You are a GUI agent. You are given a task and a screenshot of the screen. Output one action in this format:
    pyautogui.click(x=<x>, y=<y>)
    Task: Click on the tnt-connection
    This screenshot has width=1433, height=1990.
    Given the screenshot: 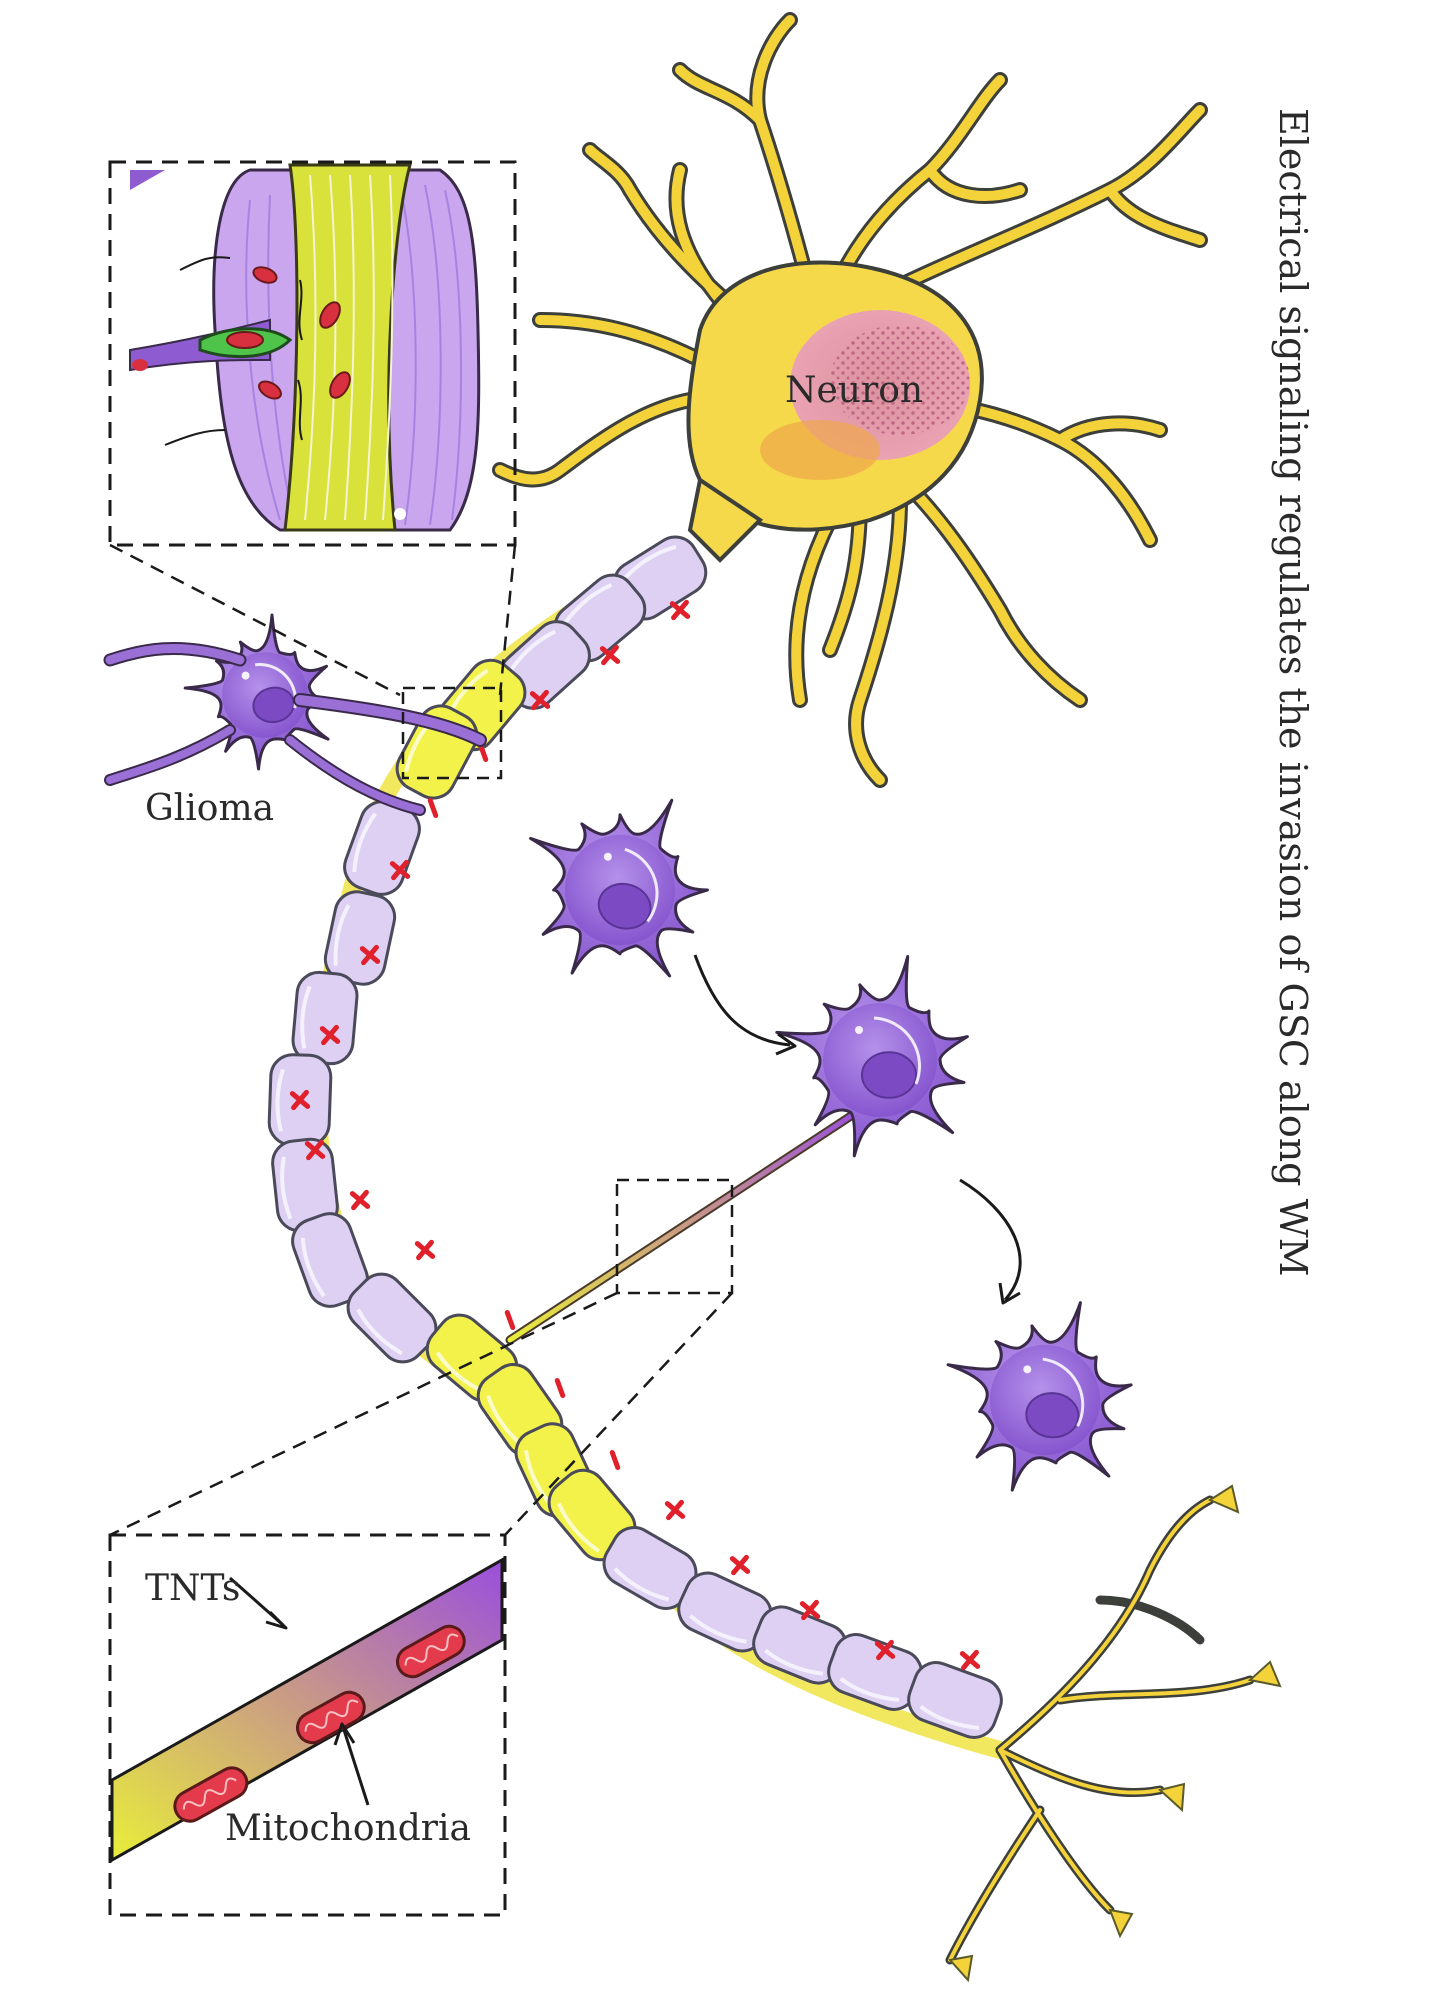 What is the action you would take?
    pyautogui.click(x=685, y=1225)
    